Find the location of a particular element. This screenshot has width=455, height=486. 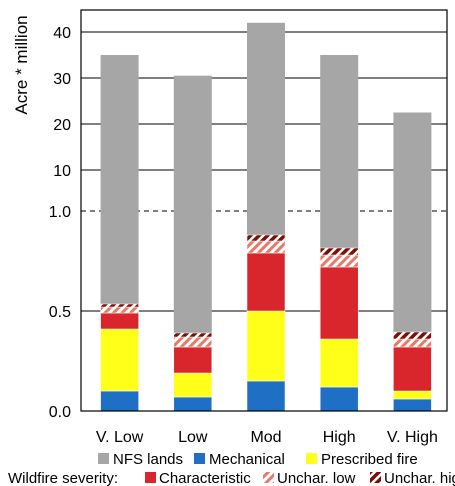

legend-prefix: Wildfire severity: is located at coordinates (63, 478).